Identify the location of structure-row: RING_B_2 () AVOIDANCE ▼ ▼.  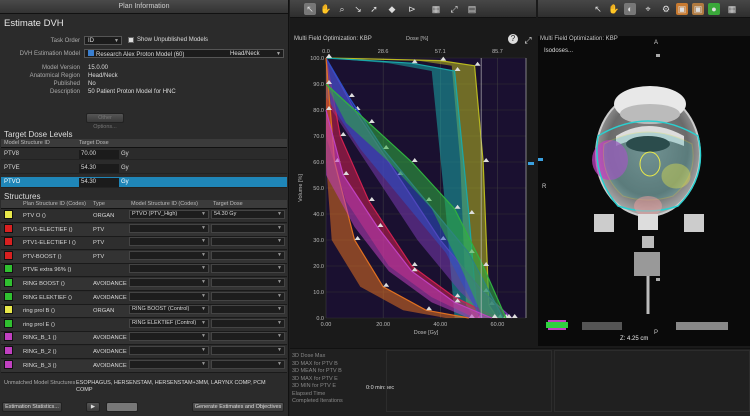
(144, 352).